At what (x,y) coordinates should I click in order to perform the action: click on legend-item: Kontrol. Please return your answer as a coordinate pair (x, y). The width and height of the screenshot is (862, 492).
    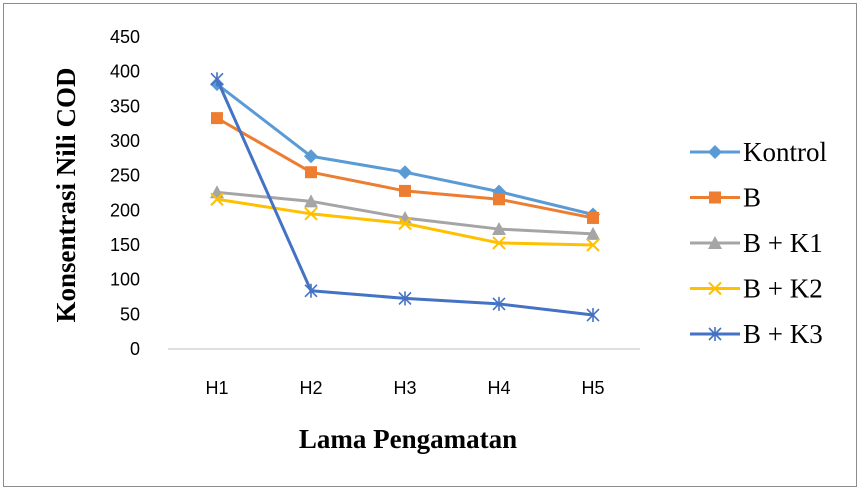
    Looking at the image, I should click on (758, 152).